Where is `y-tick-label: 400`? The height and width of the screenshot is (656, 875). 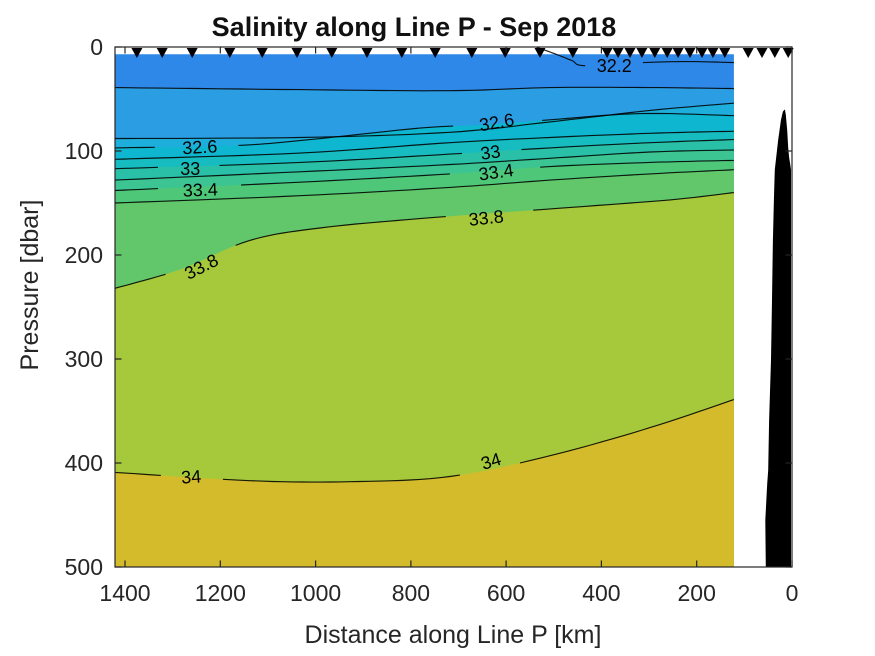
y-tick-label: 400 is located at coordinates (84, 463).